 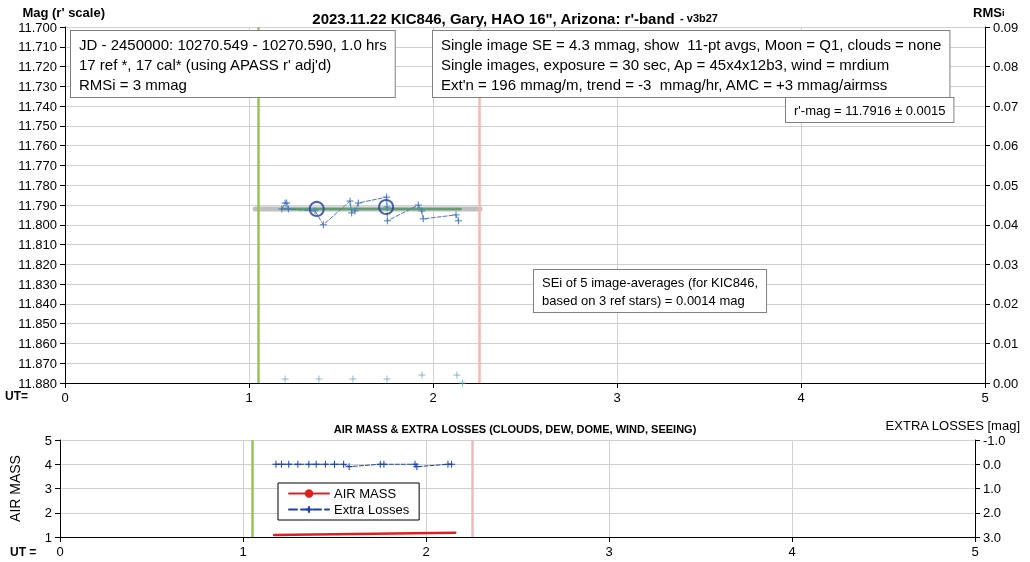 What do you see at coordinates (37, 126) in the screenshot?
I see `y-tick-label: 11.750` at bounding box center [37, 126].